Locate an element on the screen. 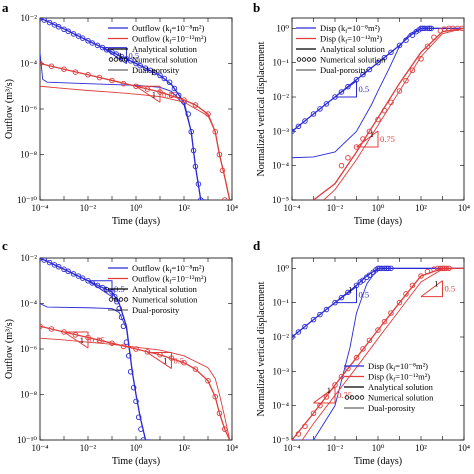 Image resolution: width=474 pixels, height=474 pixels. slope-triangle: 1 0.75 is located at coordinates (332, 394).